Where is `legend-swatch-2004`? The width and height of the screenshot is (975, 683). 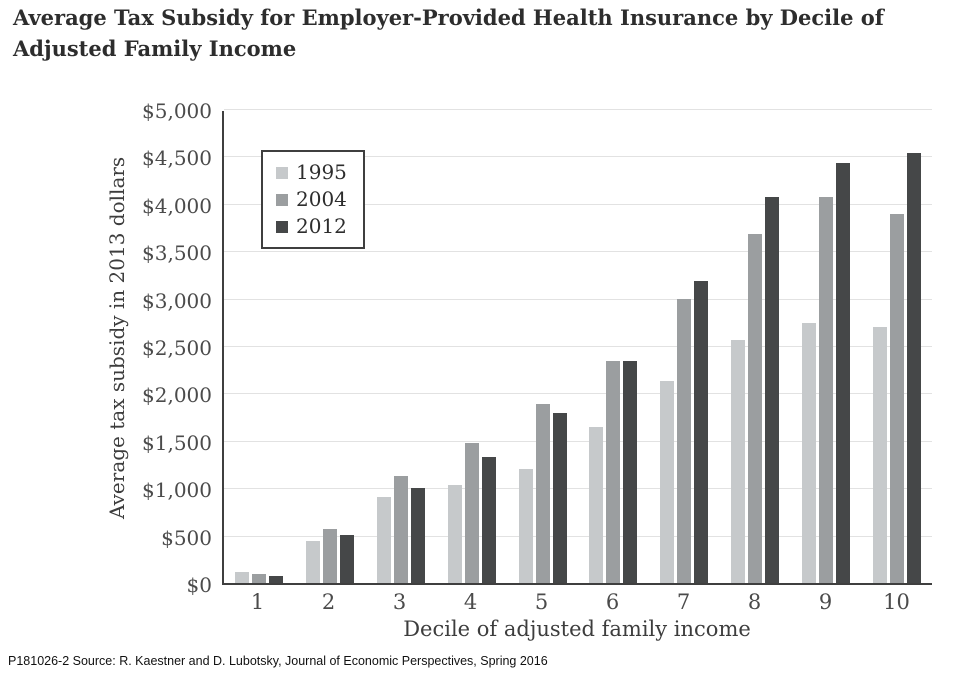
legend-swatch-2004 is located at coordinates (282, 199).